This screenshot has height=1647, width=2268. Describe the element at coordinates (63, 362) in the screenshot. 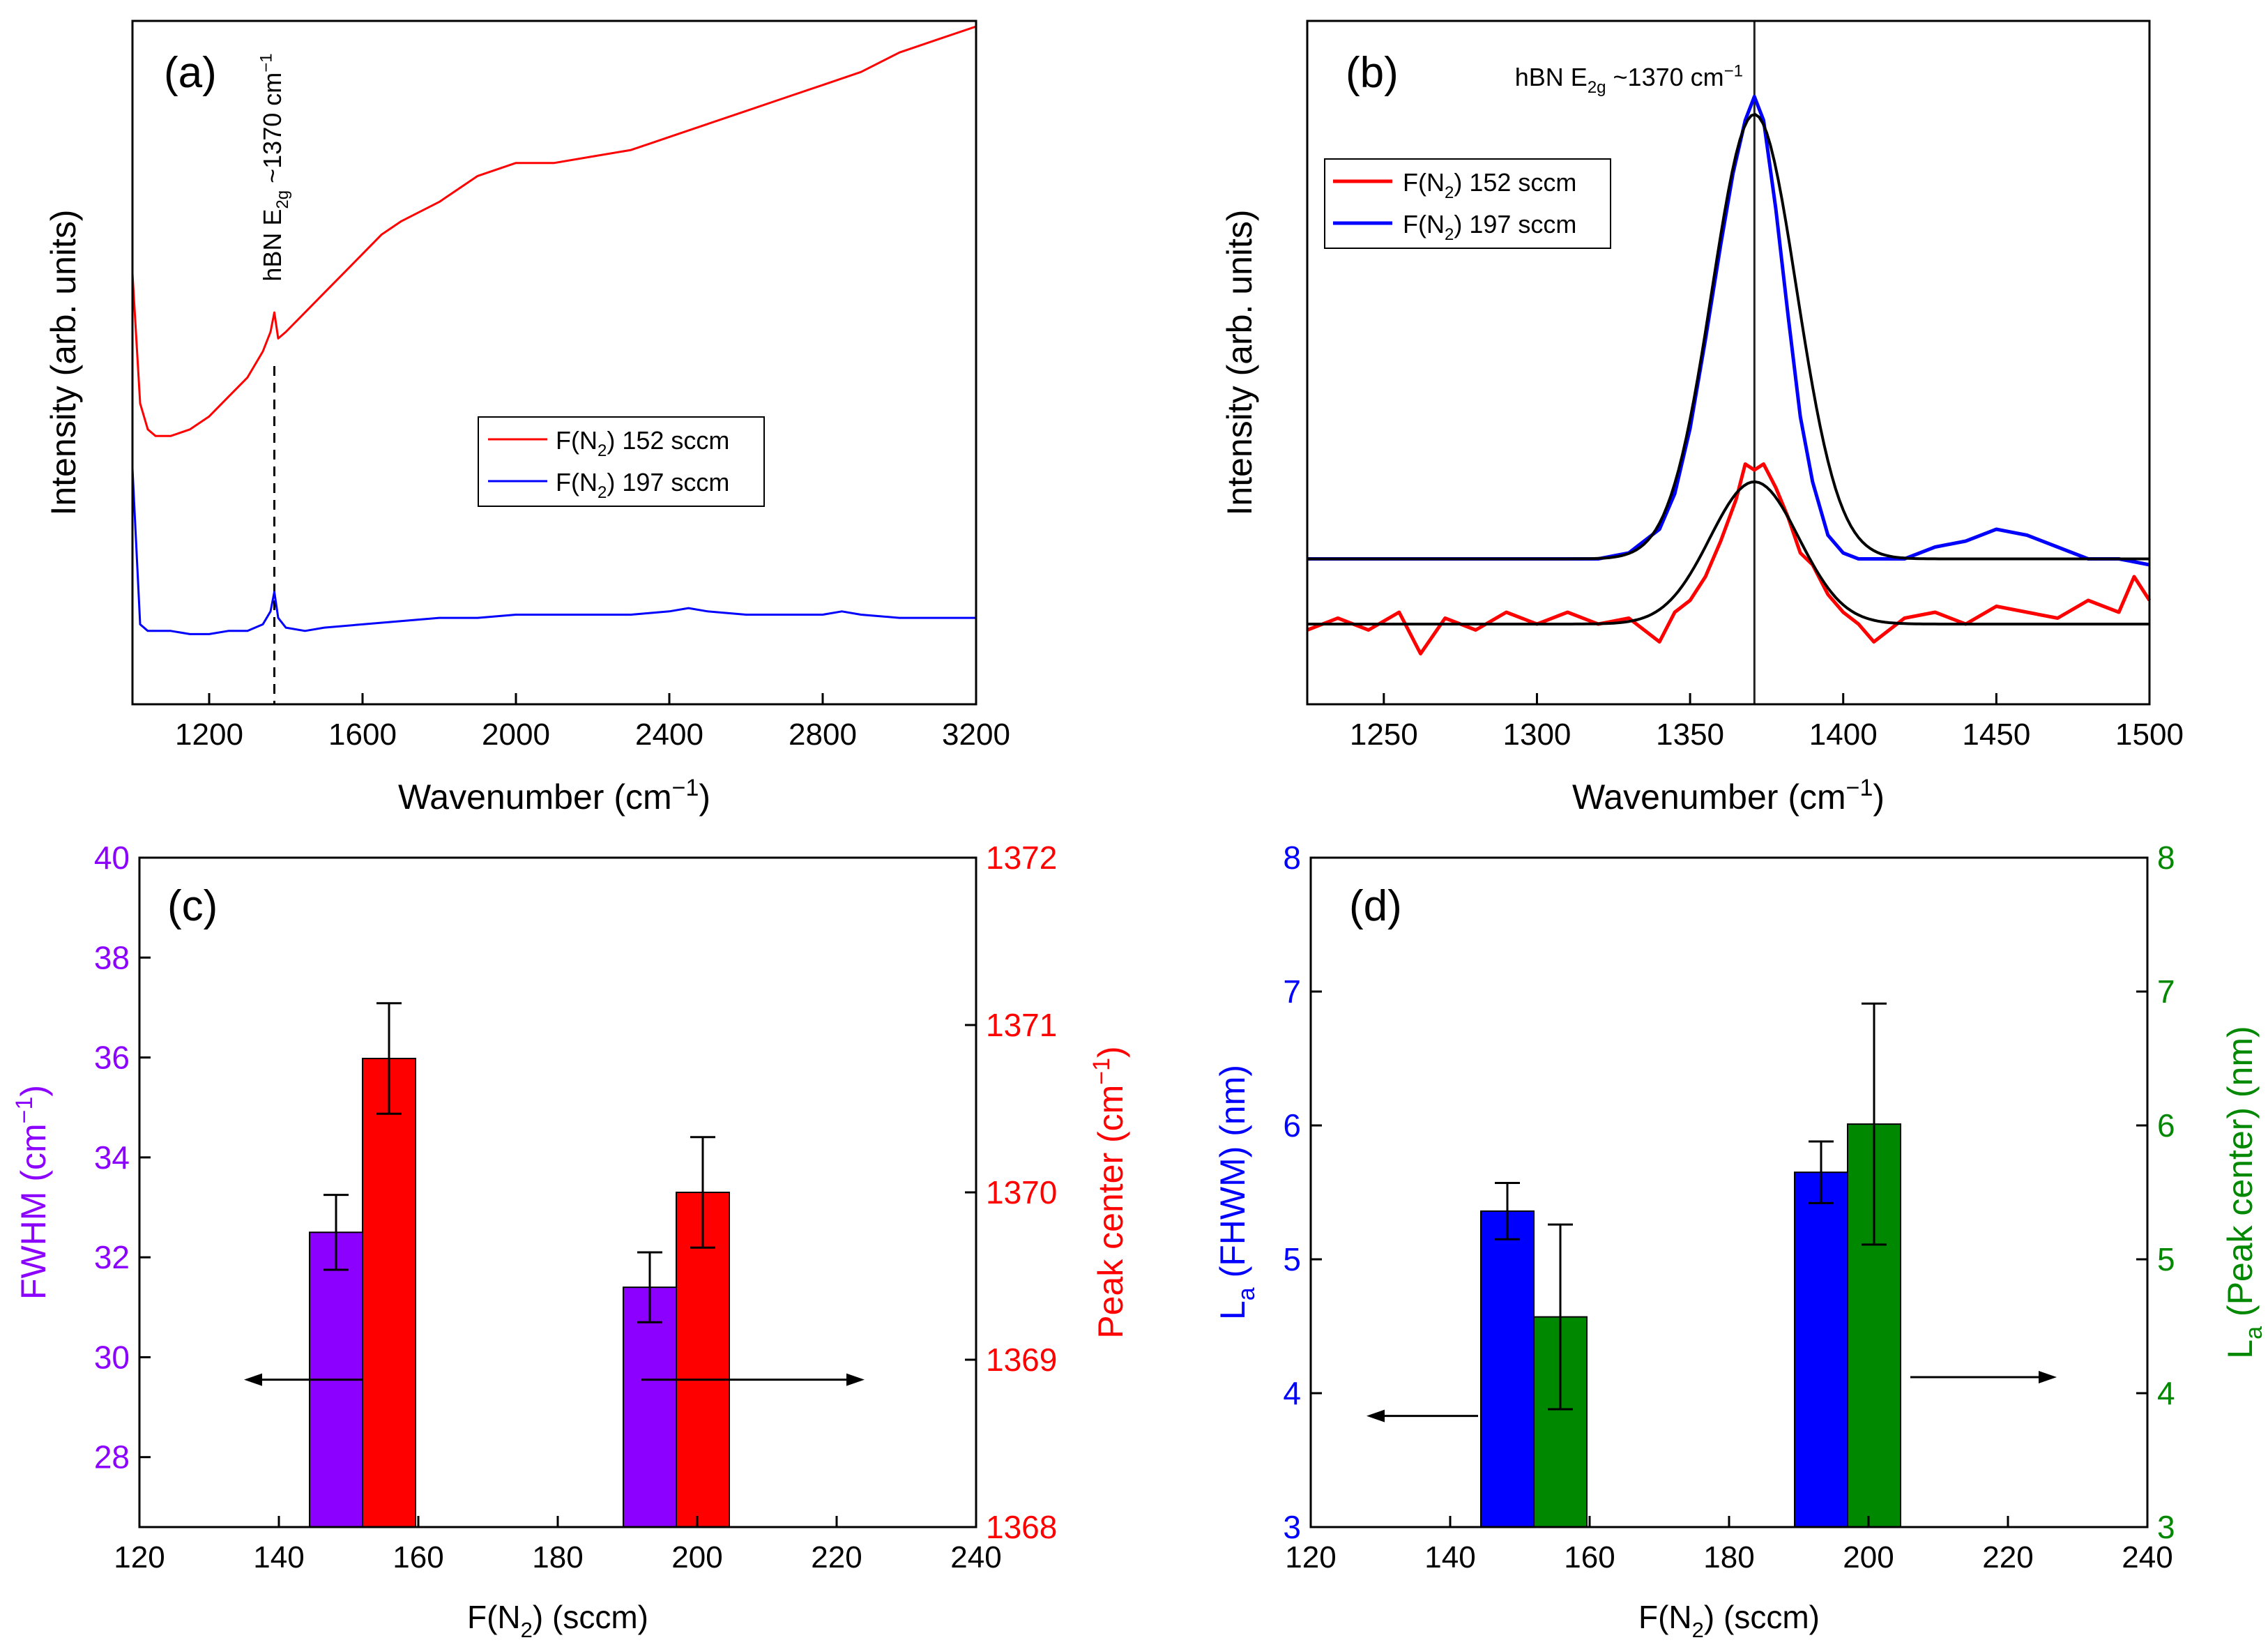

I see `panel-a-y-axis-label: Intensity (arb. units)` at that location.